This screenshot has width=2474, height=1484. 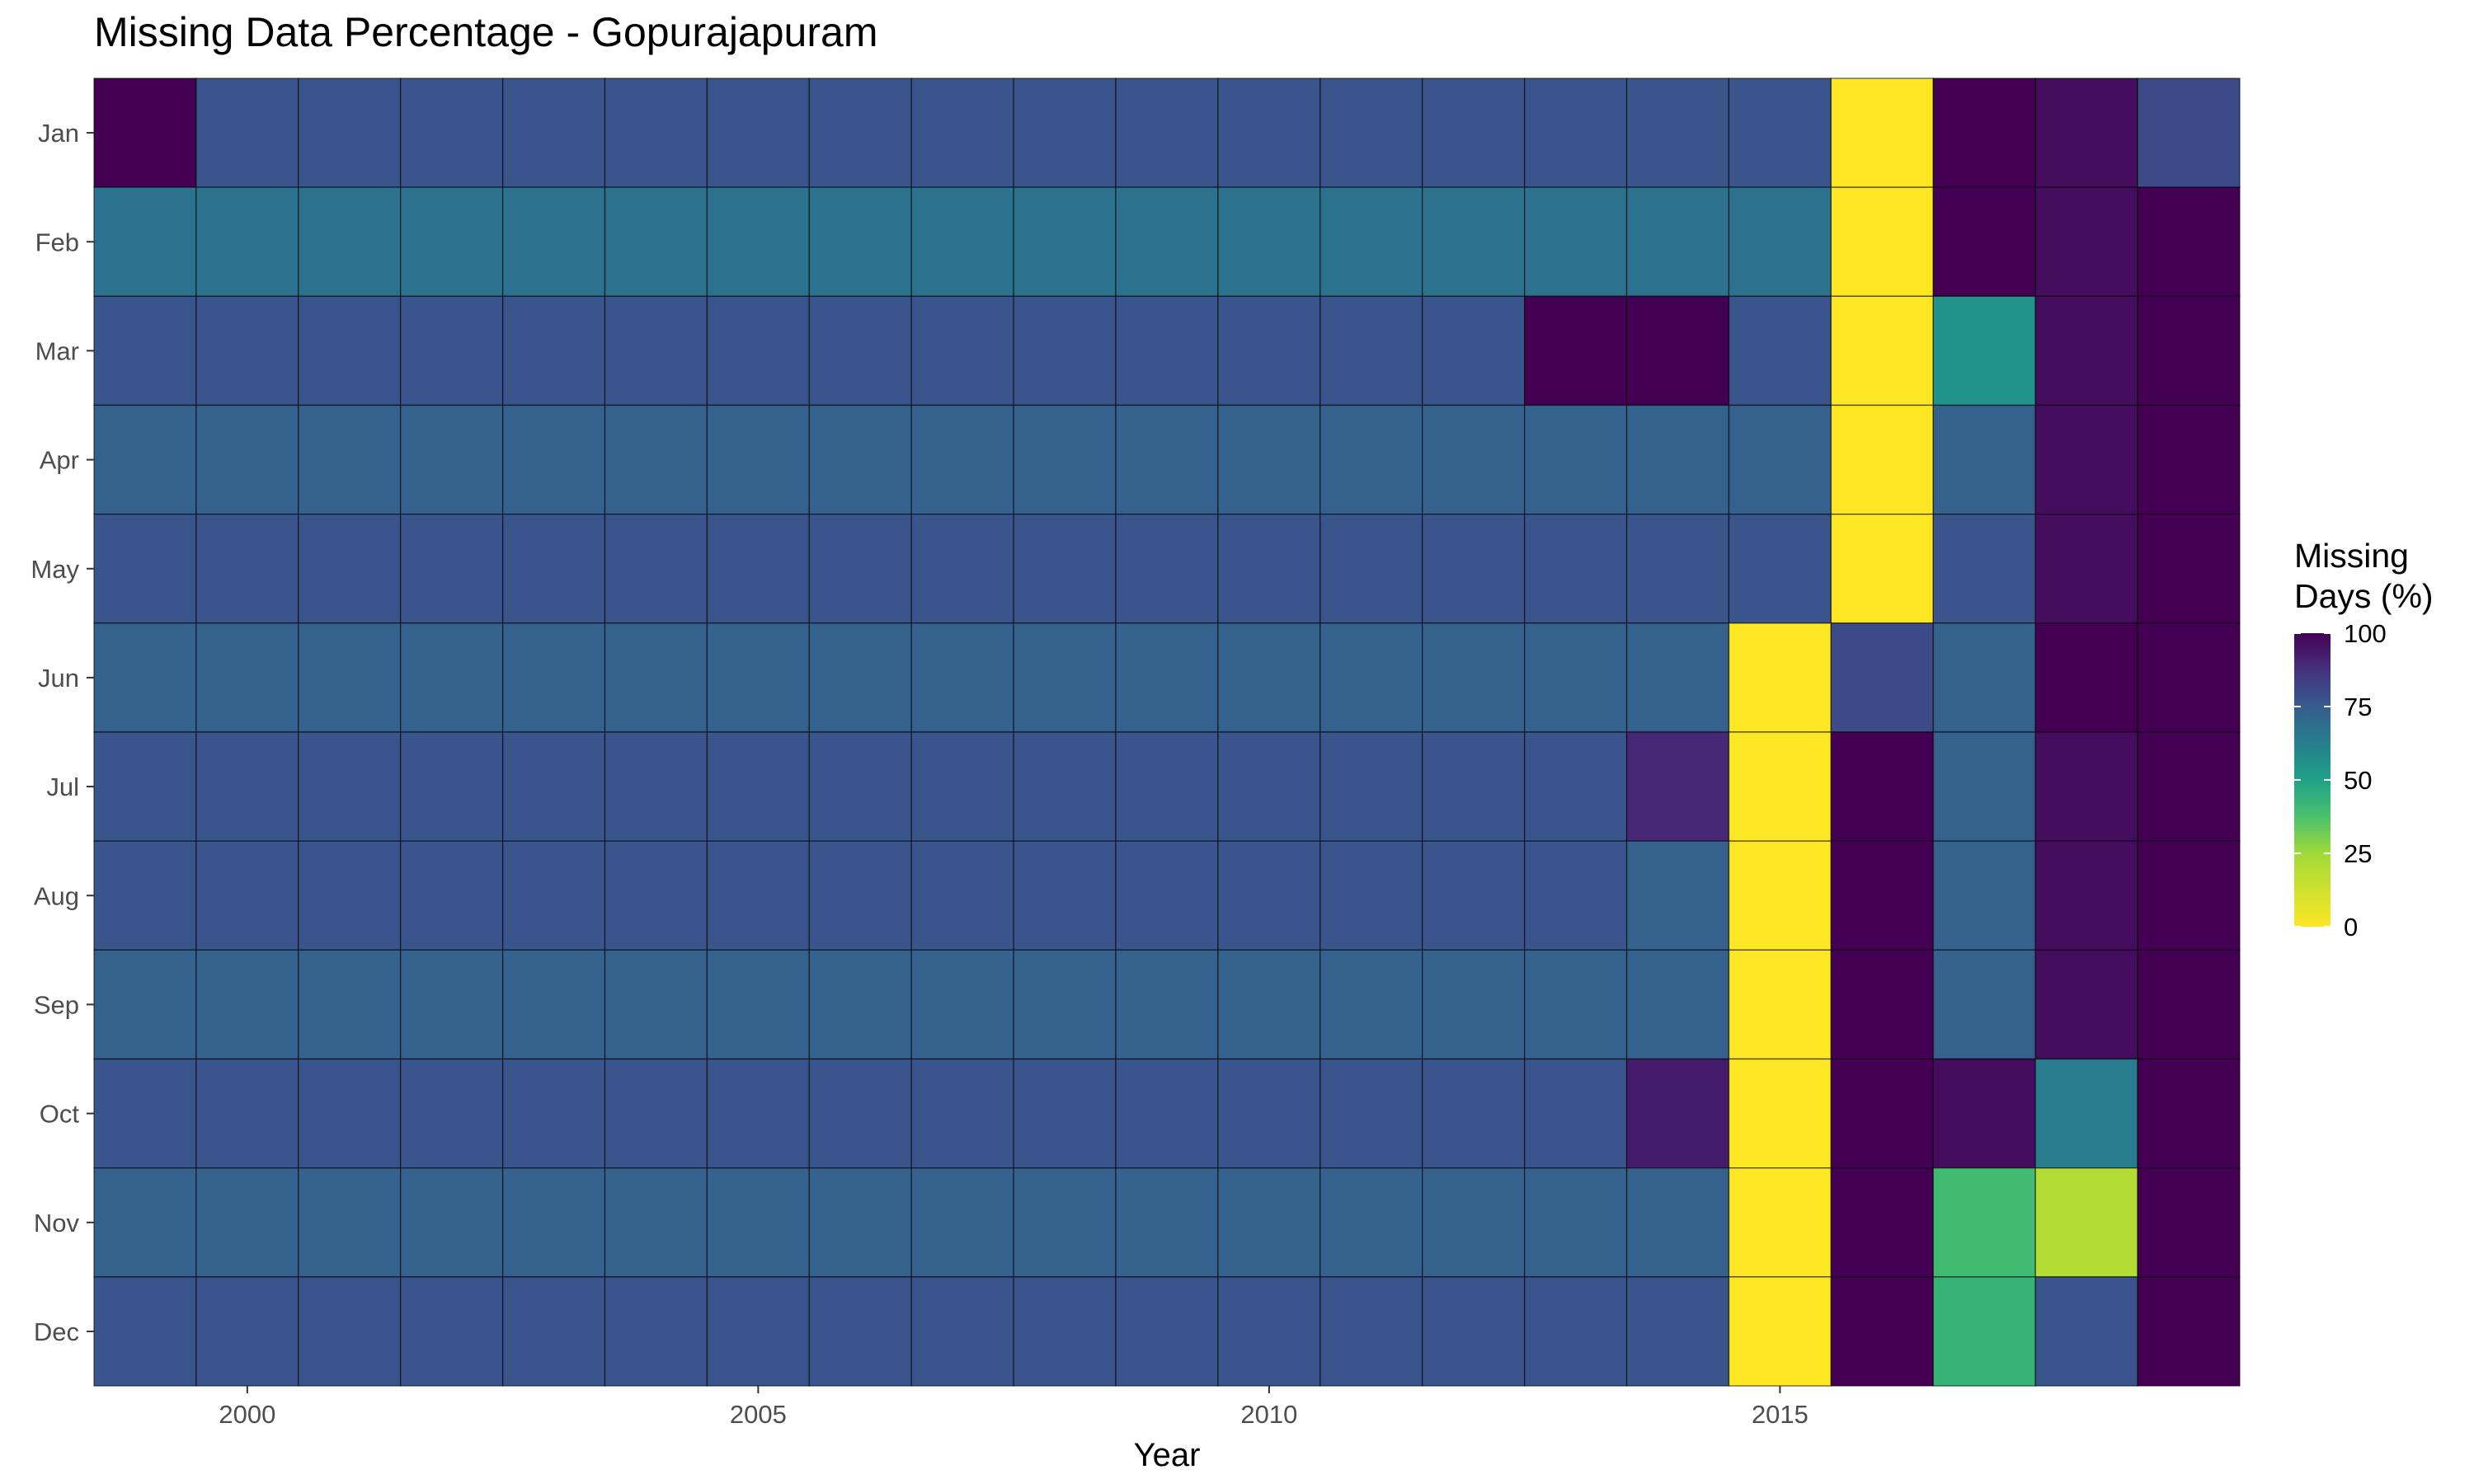 I want to click on heatmap-cell-dec-2005, so click(x=758, y=1331).